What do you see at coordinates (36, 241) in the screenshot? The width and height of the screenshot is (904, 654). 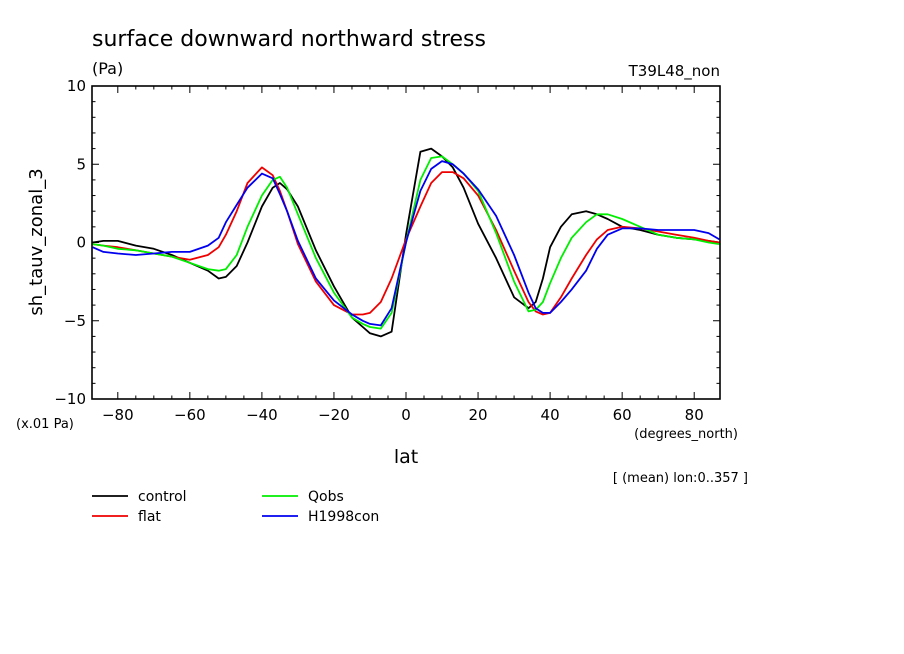 I see `y-axis-label: sh_tauv_zonal_3` at bounding box center [36, 241].